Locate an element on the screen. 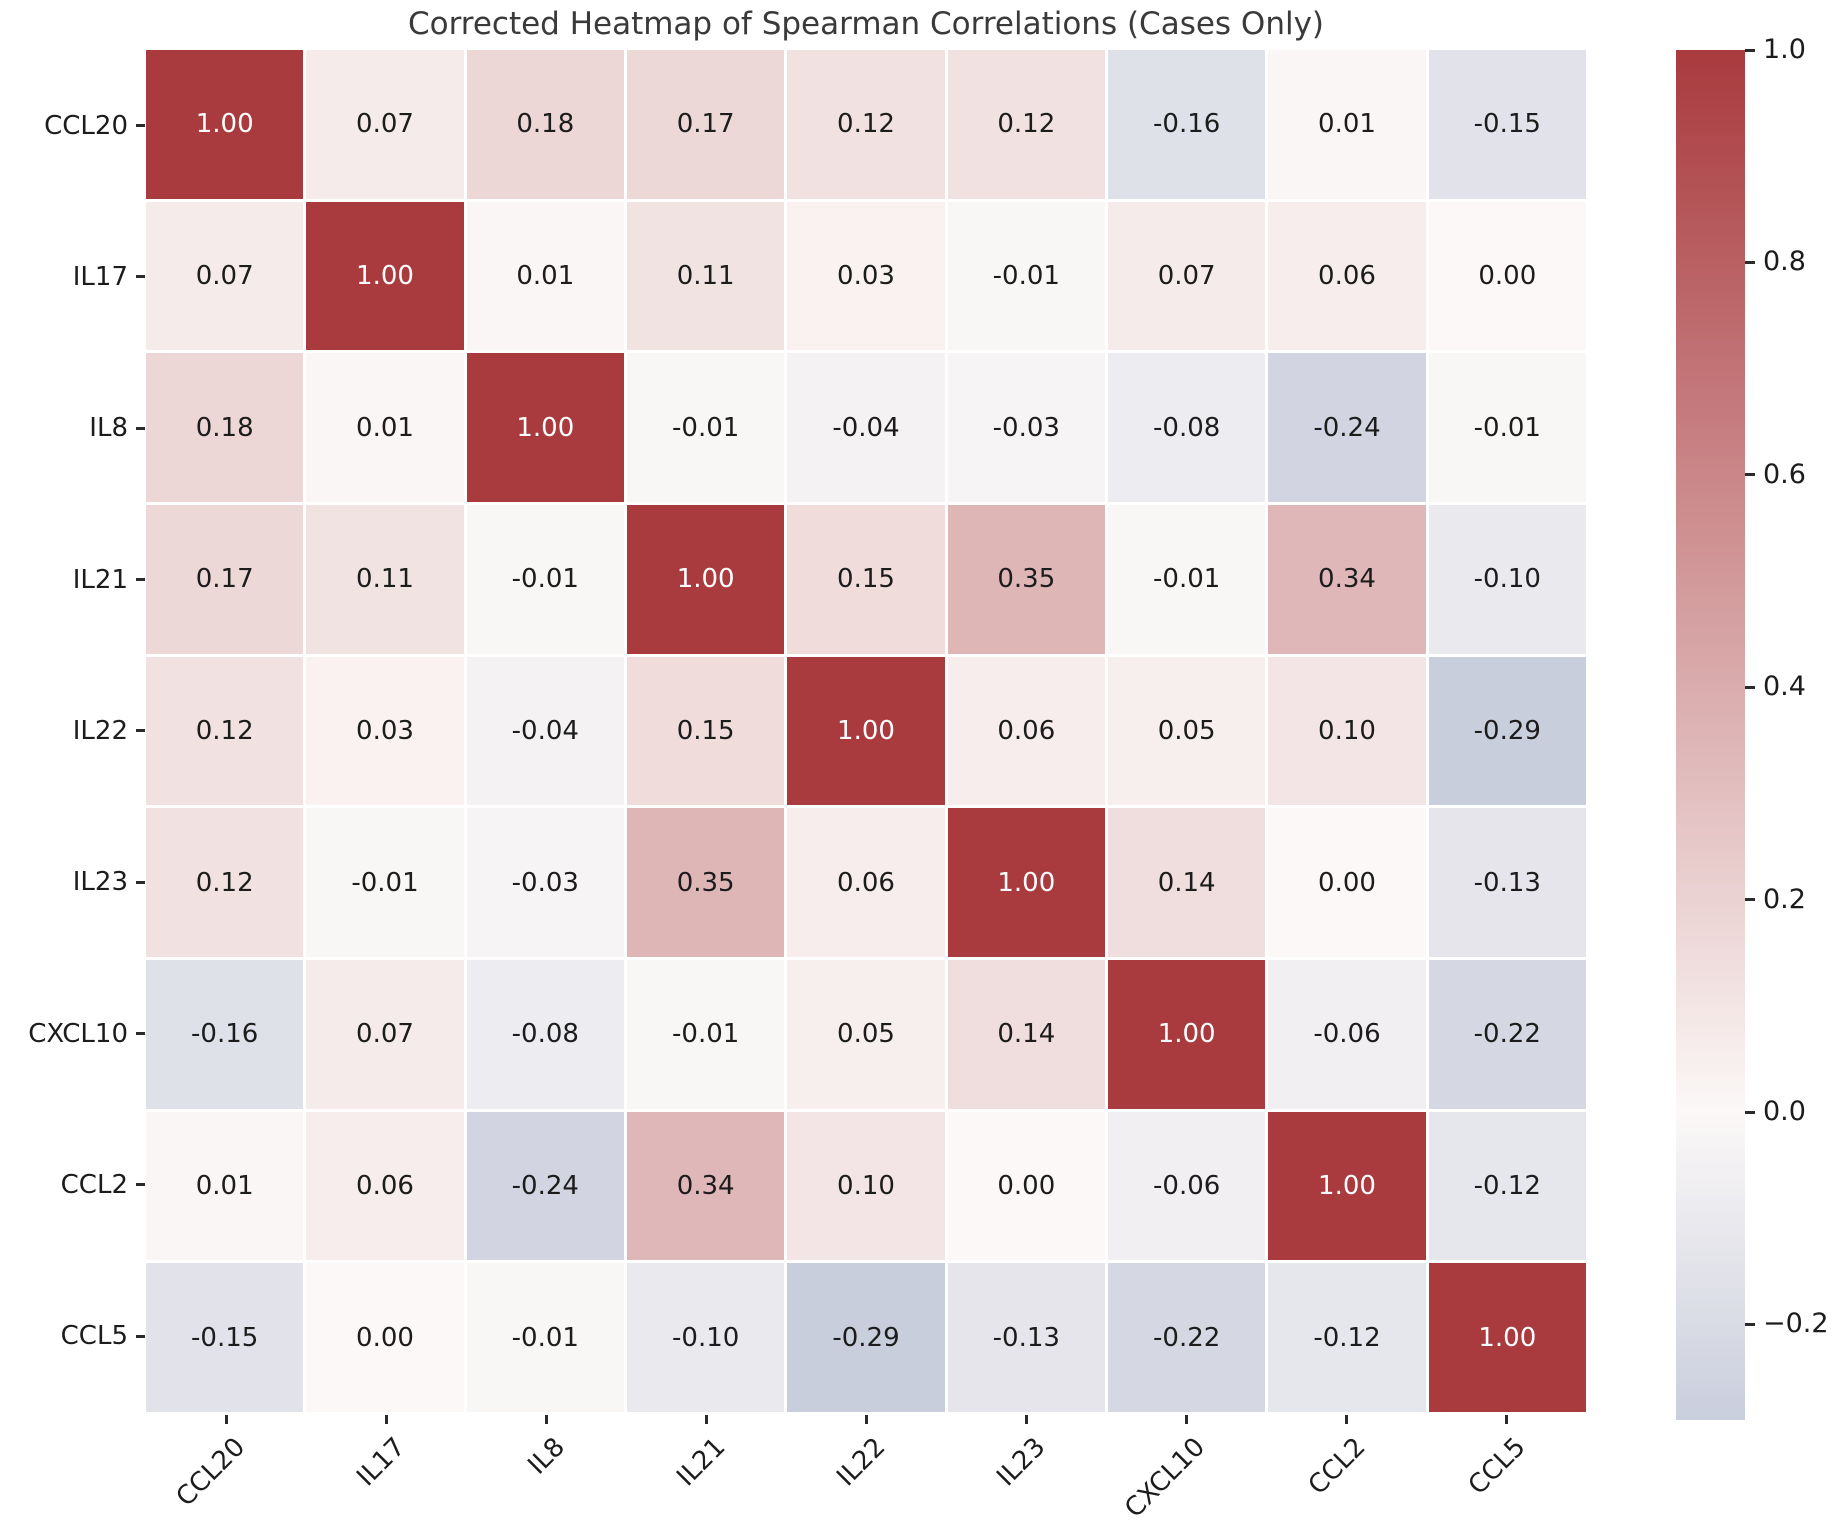 The height and width of the screenshot is (1540, 1836). colorbar-tick-label: 0.0 is located at coordinates (1784, 1111).